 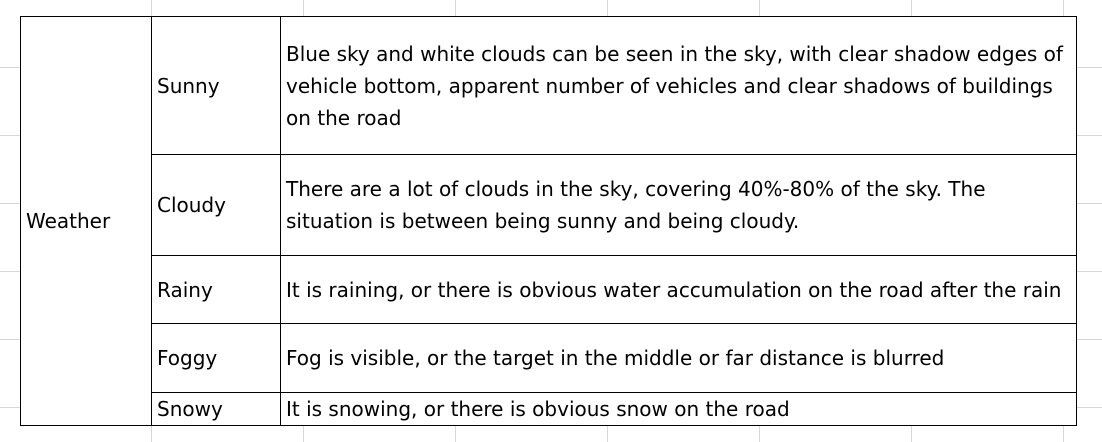 What do you see at coordinates (86, 221) in the screenshot?
I see `category-cell: Weather` at bounding box center [86, 221].